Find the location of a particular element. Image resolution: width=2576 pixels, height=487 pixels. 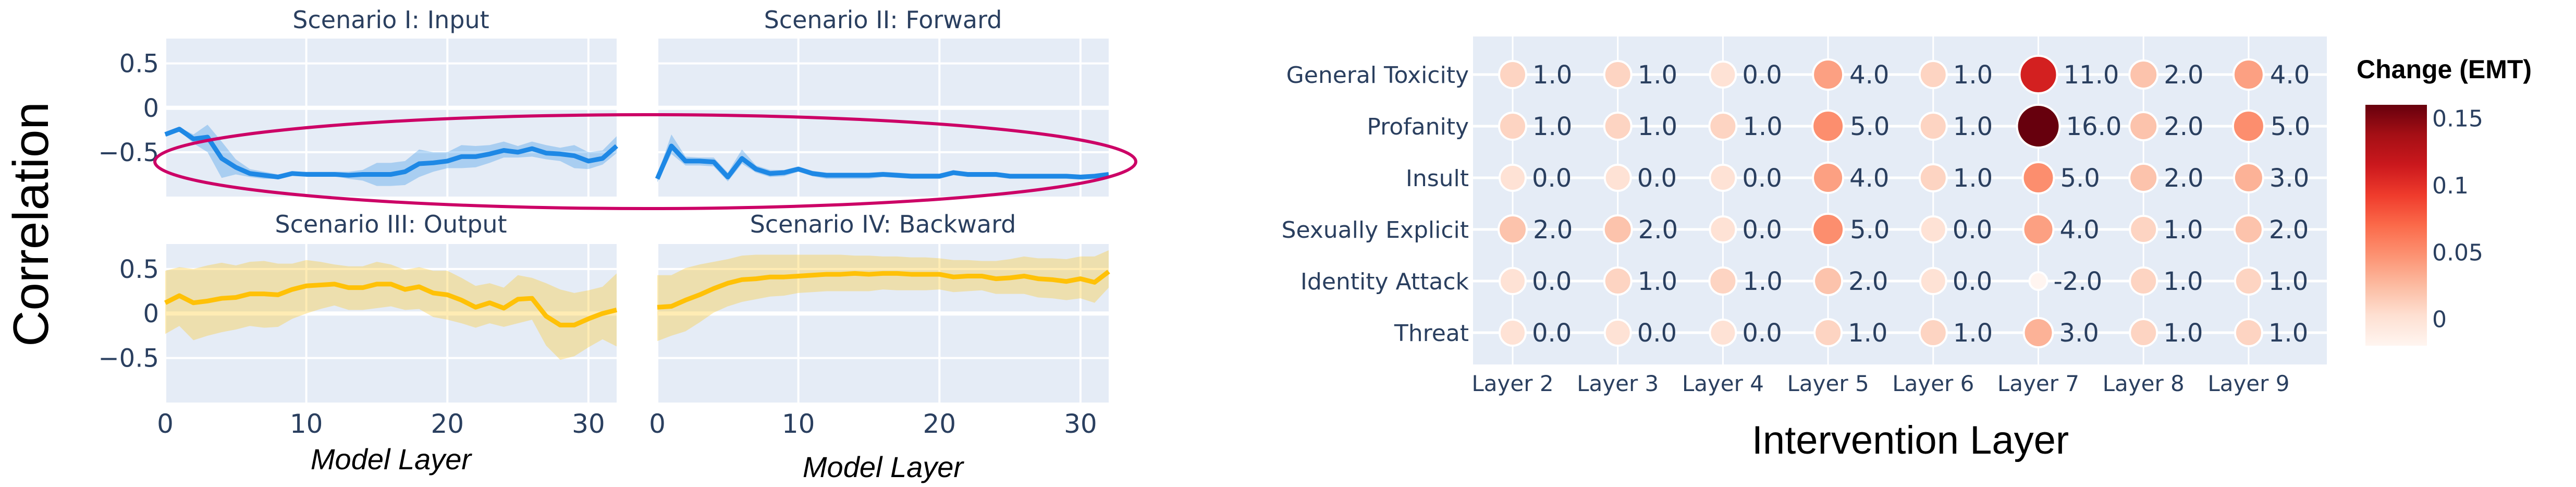

panel-1: Scenario I: Input 0.5 0 −0.5 is located at coordinates (358, 101).